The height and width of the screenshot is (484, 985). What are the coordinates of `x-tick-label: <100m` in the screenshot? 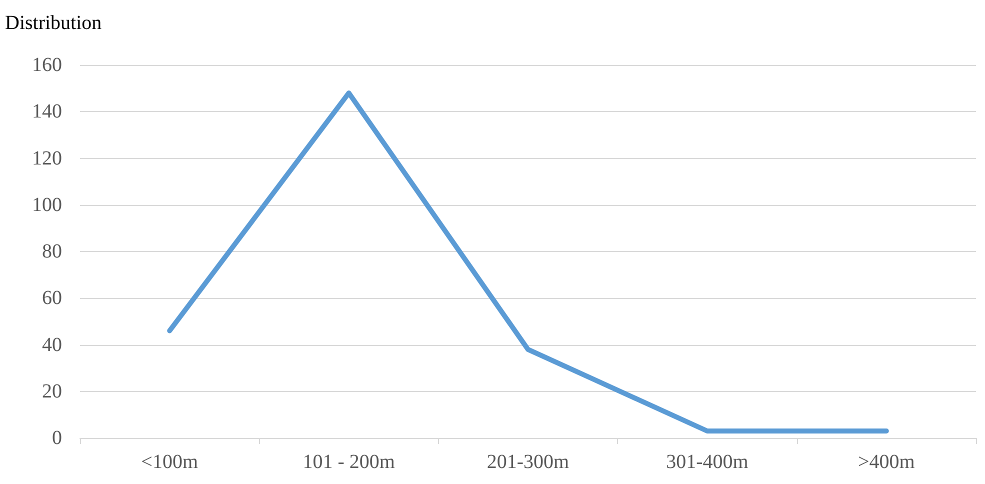 It's located at (169, 462).